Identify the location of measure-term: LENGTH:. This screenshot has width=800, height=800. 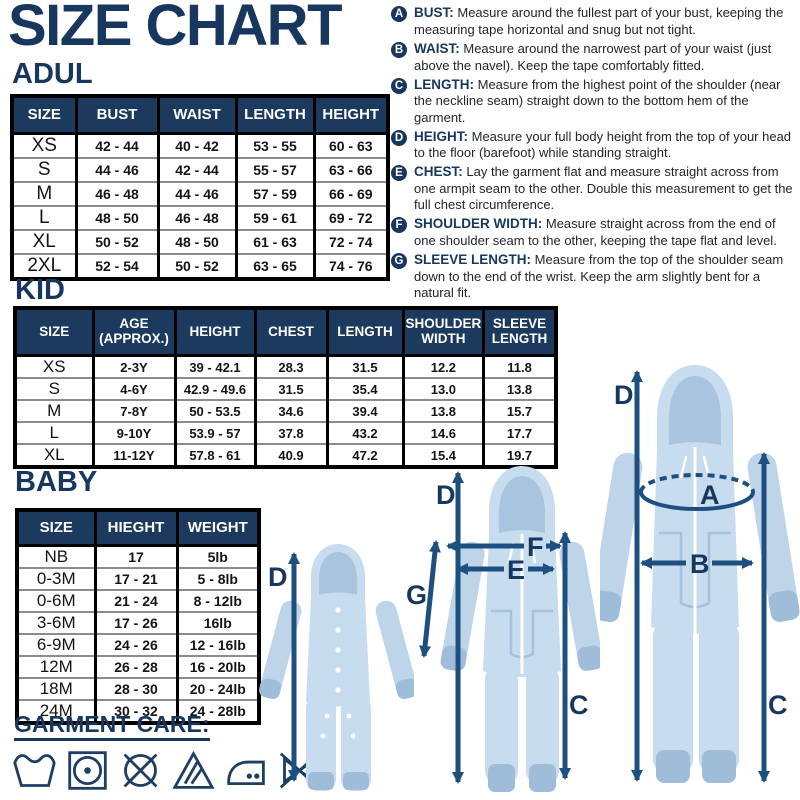
(444, 84).